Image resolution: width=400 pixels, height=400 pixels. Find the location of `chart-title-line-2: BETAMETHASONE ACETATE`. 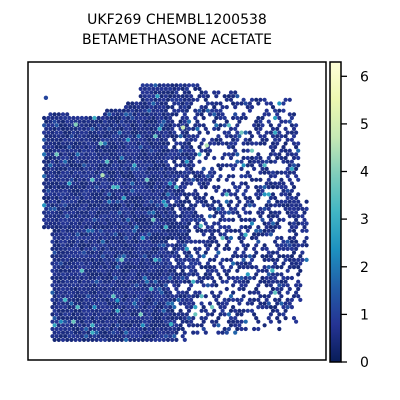

chart-title-line-2: BETAMETHASONE ACETATE is located at coordinates (177, 40).